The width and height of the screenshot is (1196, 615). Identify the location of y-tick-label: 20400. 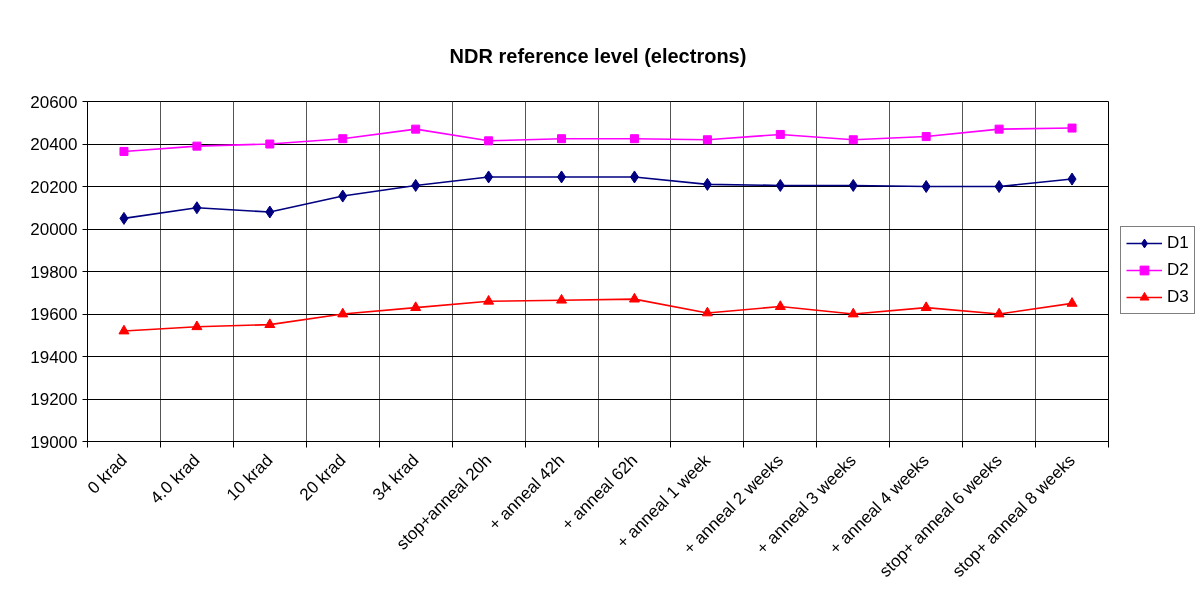
(54, 144).